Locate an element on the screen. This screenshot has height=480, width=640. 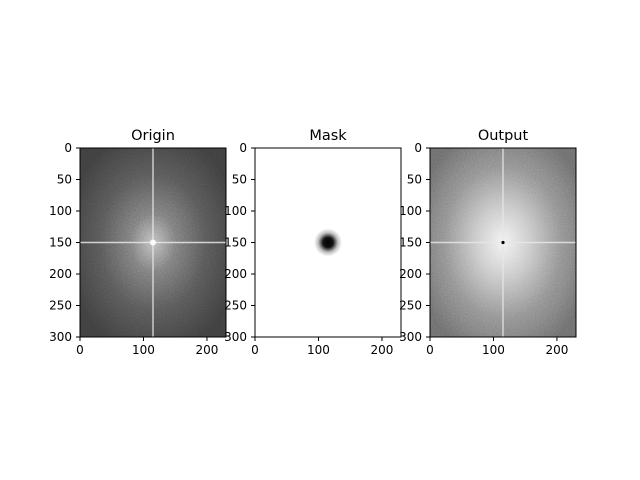
panel-origin: Origin 0 50 100 150 200 250 300 0 100 200 is located at coordinates (138, 242).